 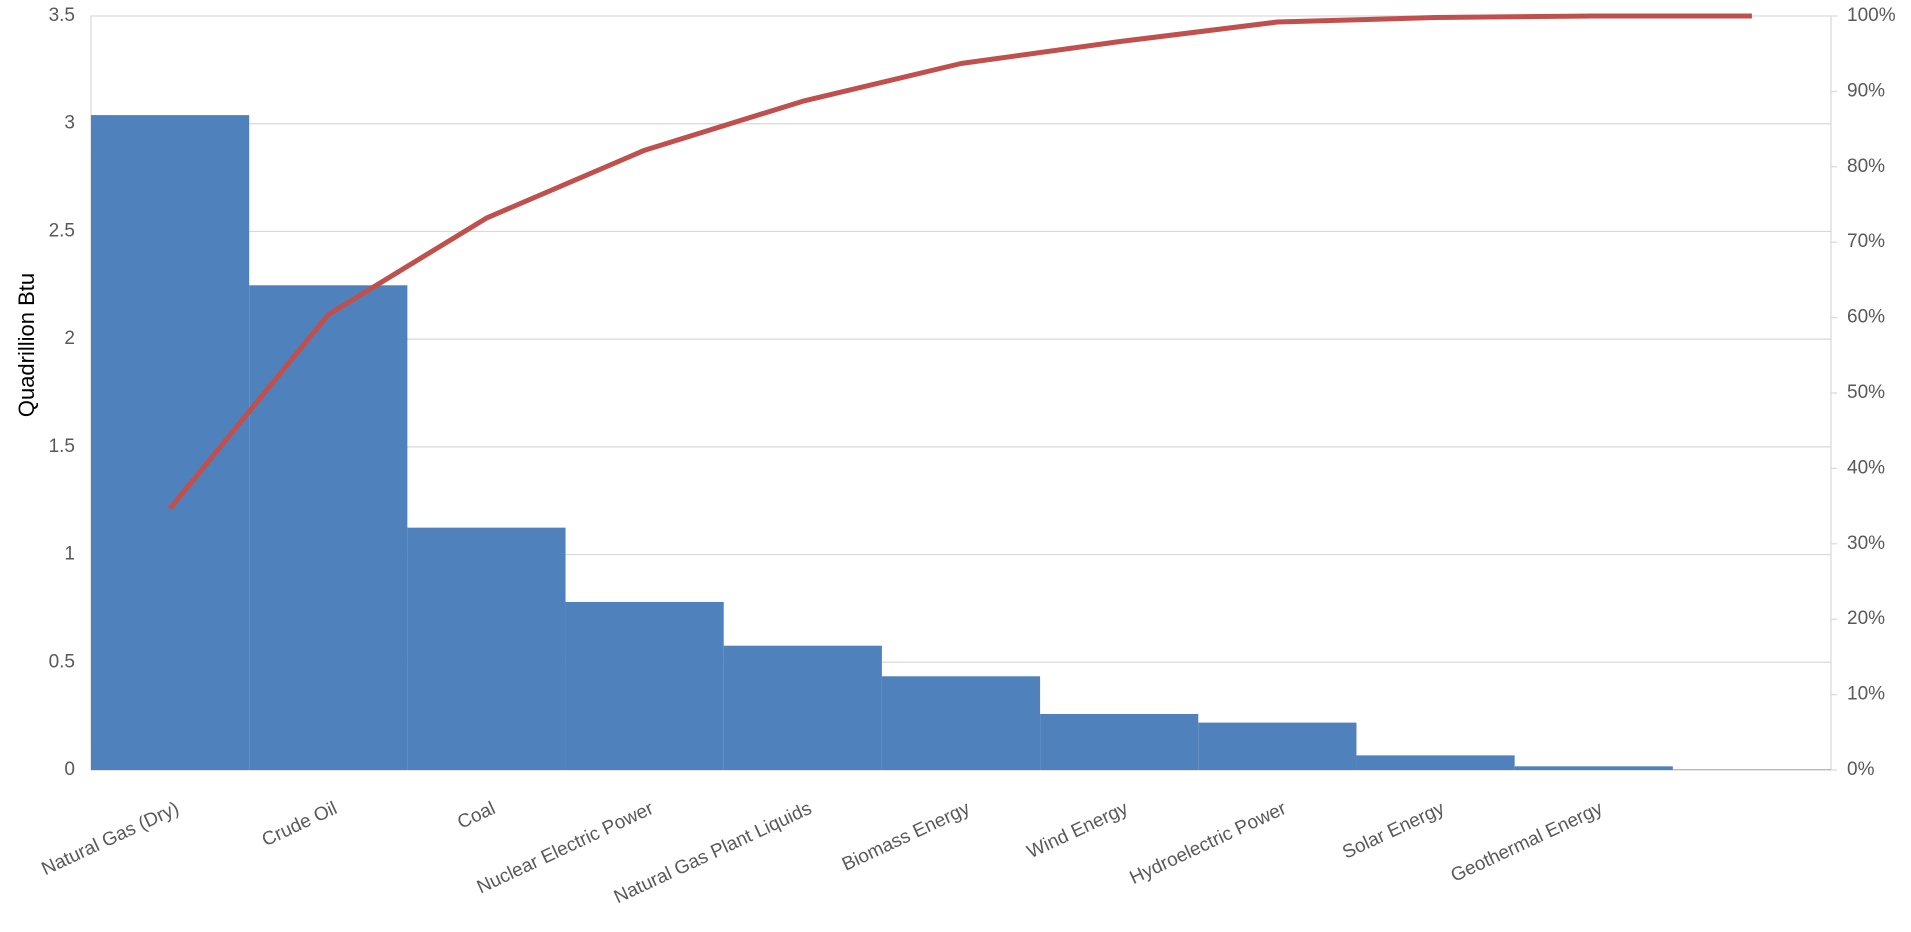 What do you see at coordinates (1866, 467) in the screenshot?
I see `y2-tick-label: 40%` at bounding box center [1866, 467].